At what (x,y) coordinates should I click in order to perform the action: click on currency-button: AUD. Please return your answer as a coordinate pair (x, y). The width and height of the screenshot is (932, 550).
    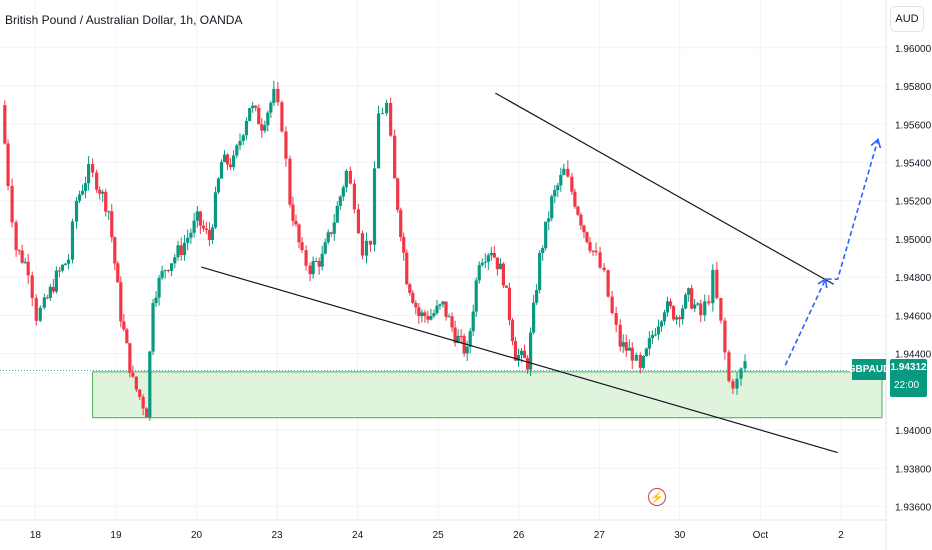
    Looking at the image, I should click on (907, 19).